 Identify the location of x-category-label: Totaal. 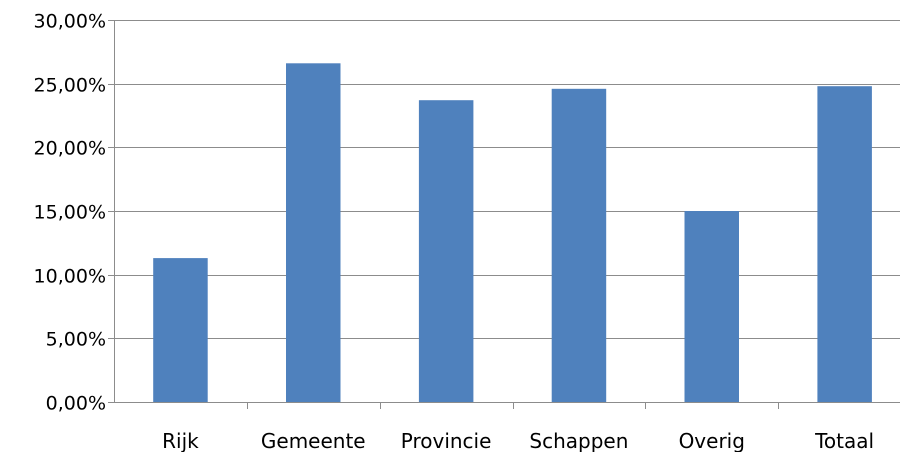
(844, 440).